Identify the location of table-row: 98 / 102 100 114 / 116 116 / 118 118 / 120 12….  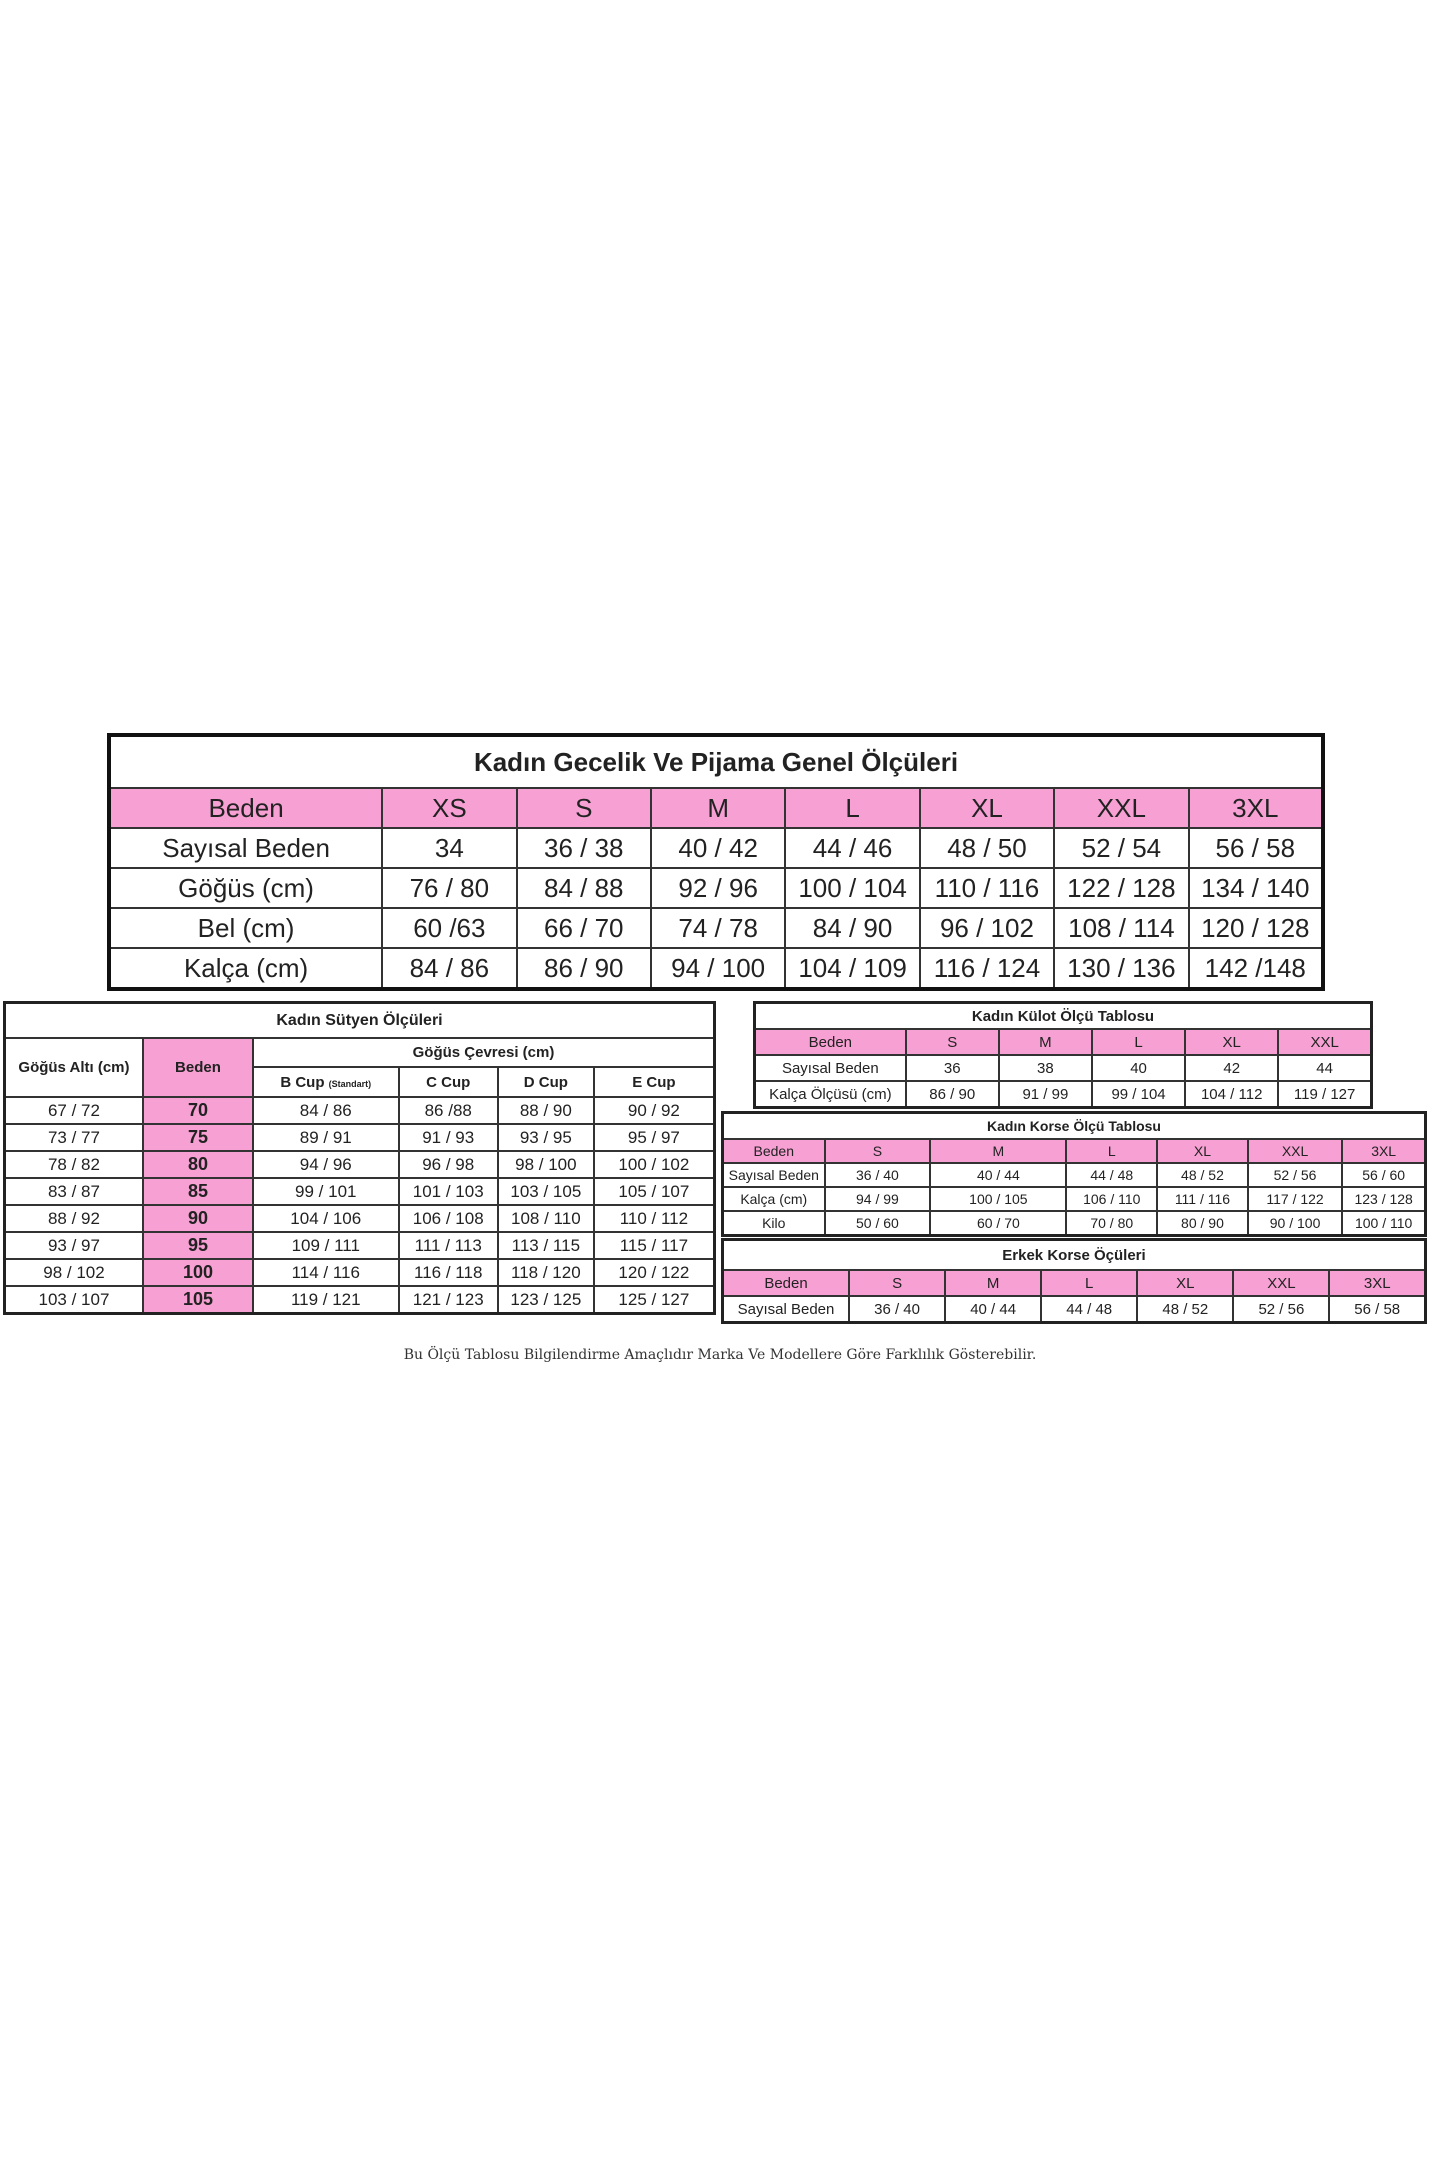
(359, 1272).